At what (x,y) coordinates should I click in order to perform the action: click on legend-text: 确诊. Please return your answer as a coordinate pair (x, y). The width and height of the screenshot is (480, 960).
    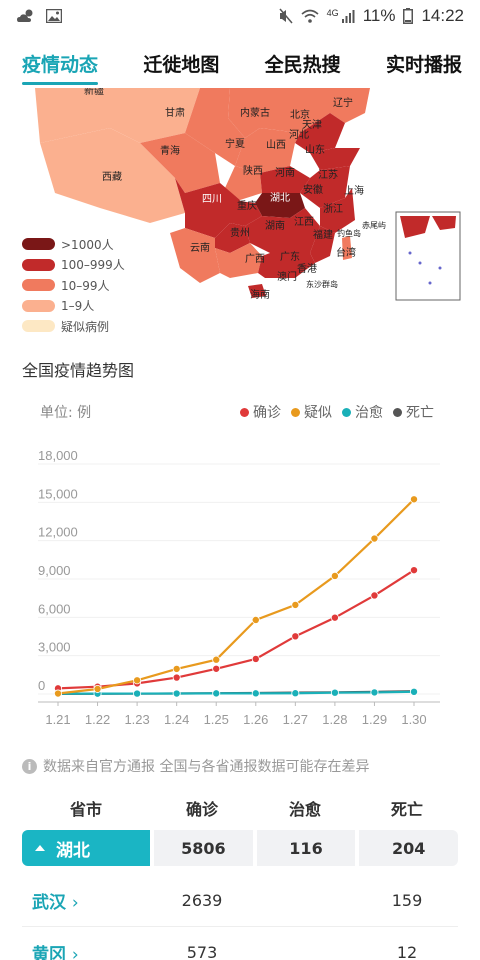
    Looking at the image, I should click on (267, 413).